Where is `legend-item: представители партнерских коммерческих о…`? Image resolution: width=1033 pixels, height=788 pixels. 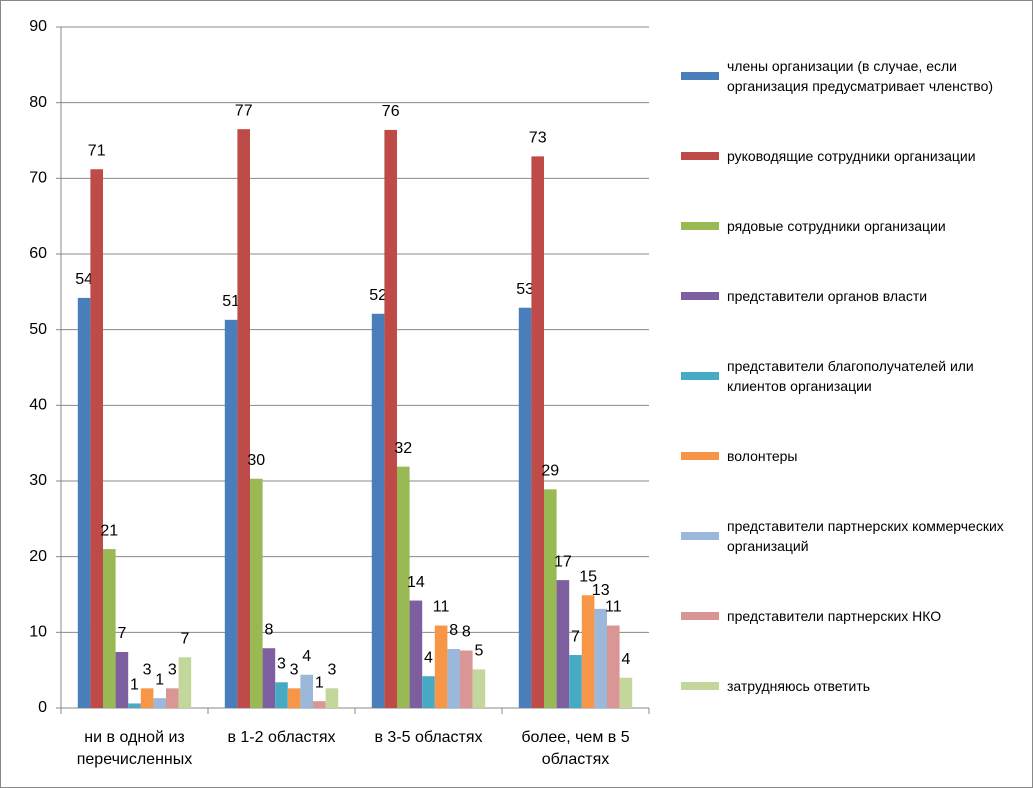 legend-item: представители партнерских коммерческих о… is located at coordinates (853, 536).